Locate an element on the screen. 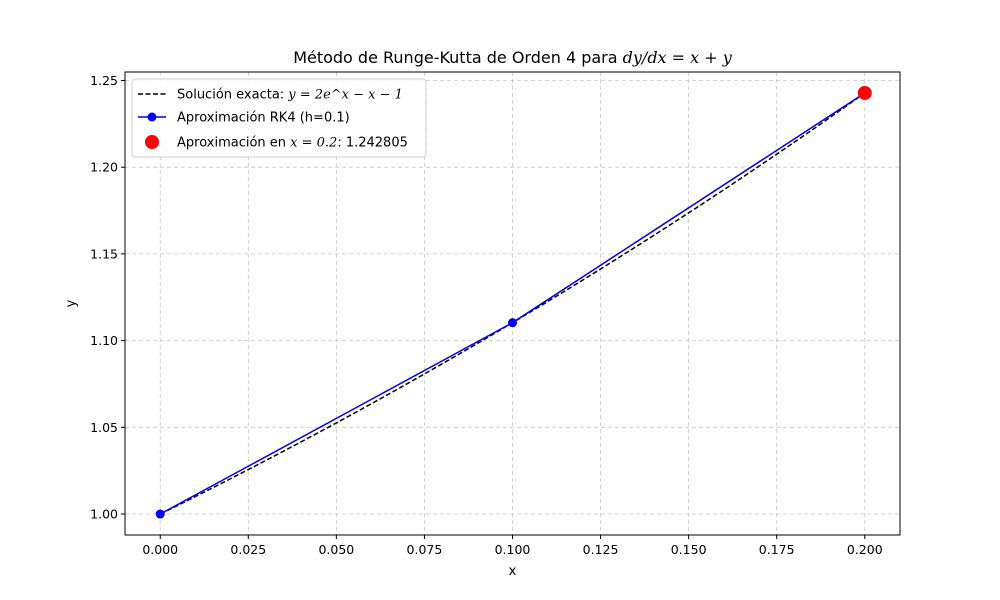 The image size is (1000, 600). legend-entry-exact: Solución exacta: y = 2e^x − x − 1 is located at coordinates (290, 95).